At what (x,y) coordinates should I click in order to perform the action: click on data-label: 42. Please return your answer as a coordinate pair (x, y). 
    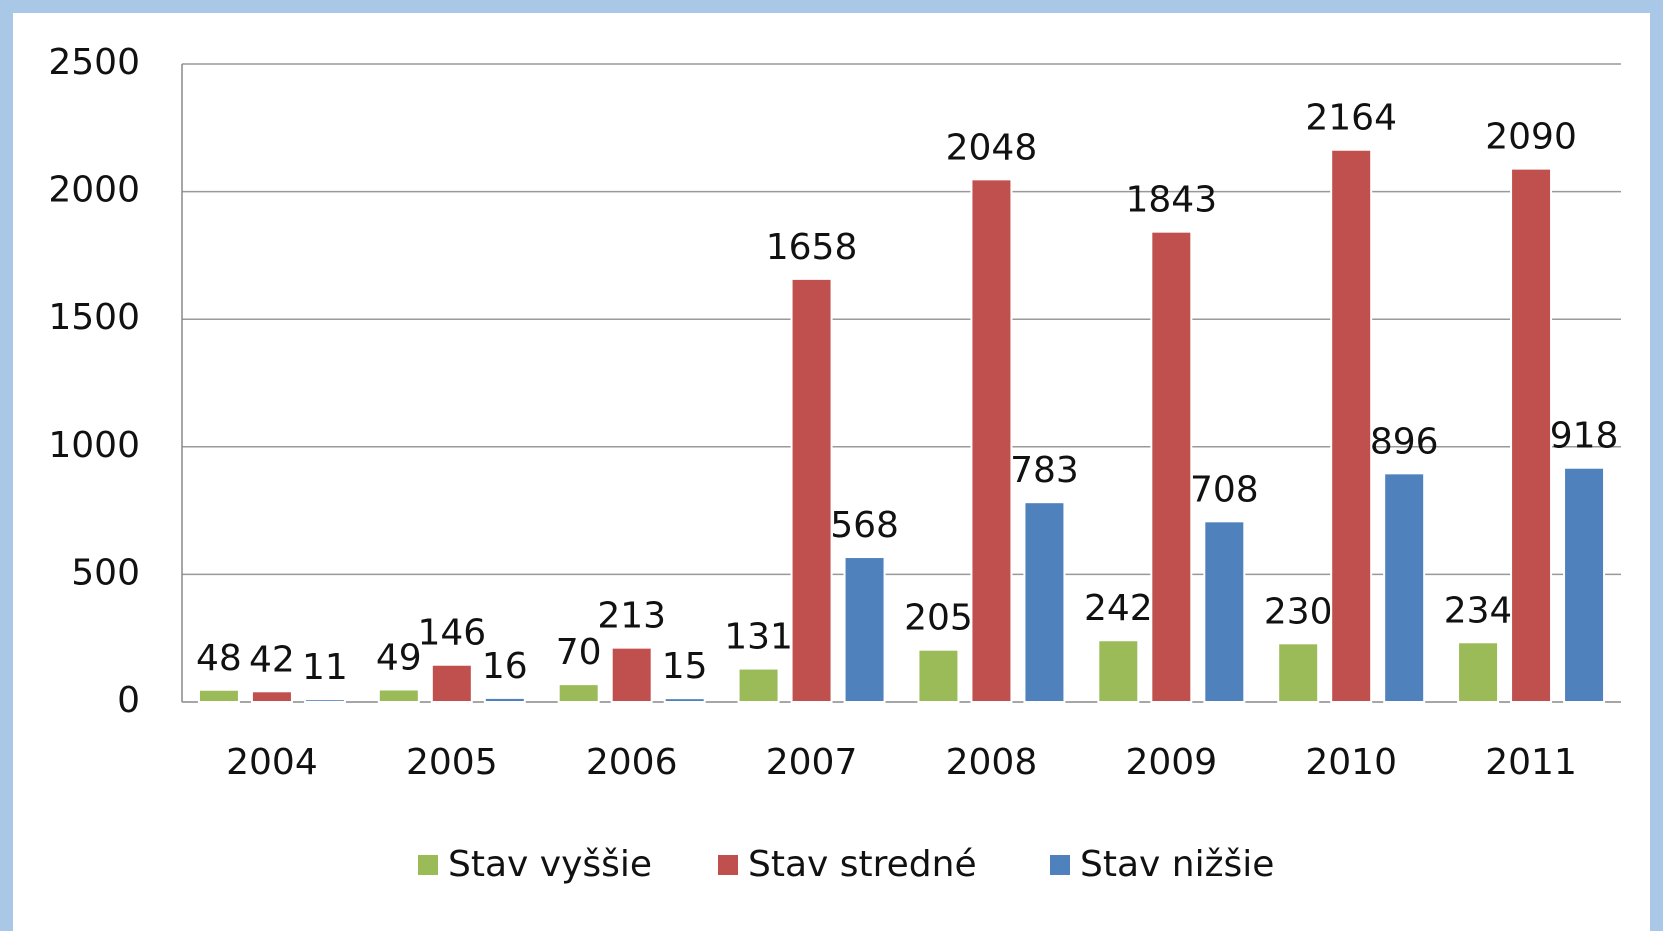
    Looking at the image, I should click on (272, 659).